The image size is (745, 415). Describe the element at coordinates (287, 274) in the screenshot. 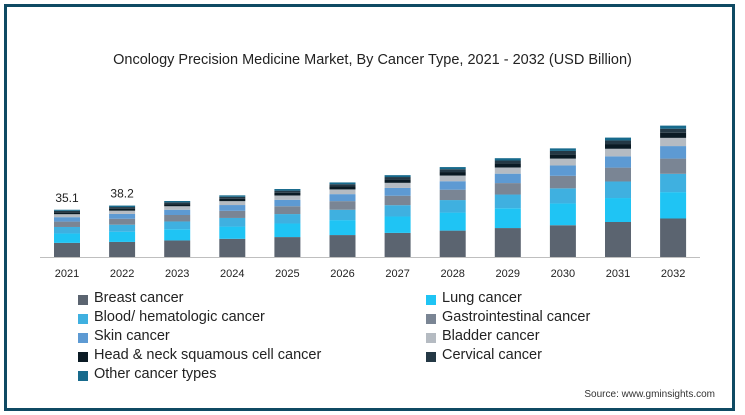

I see `x-tick-label-2025: 2025` at that location.